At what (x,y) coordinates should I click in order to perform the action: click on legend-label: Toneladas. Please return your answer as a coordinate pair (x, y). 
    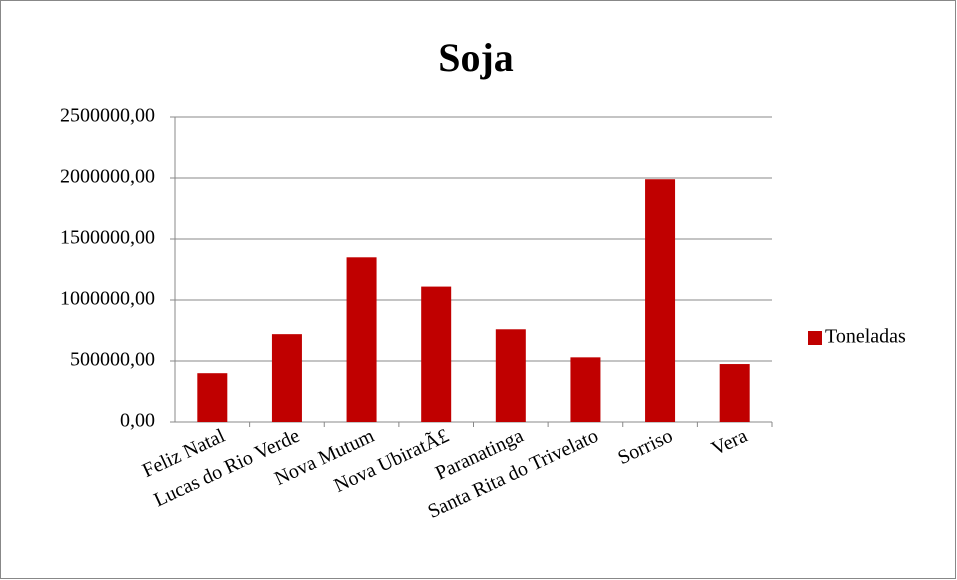
    Looking at the image, I should click on (865, 337).